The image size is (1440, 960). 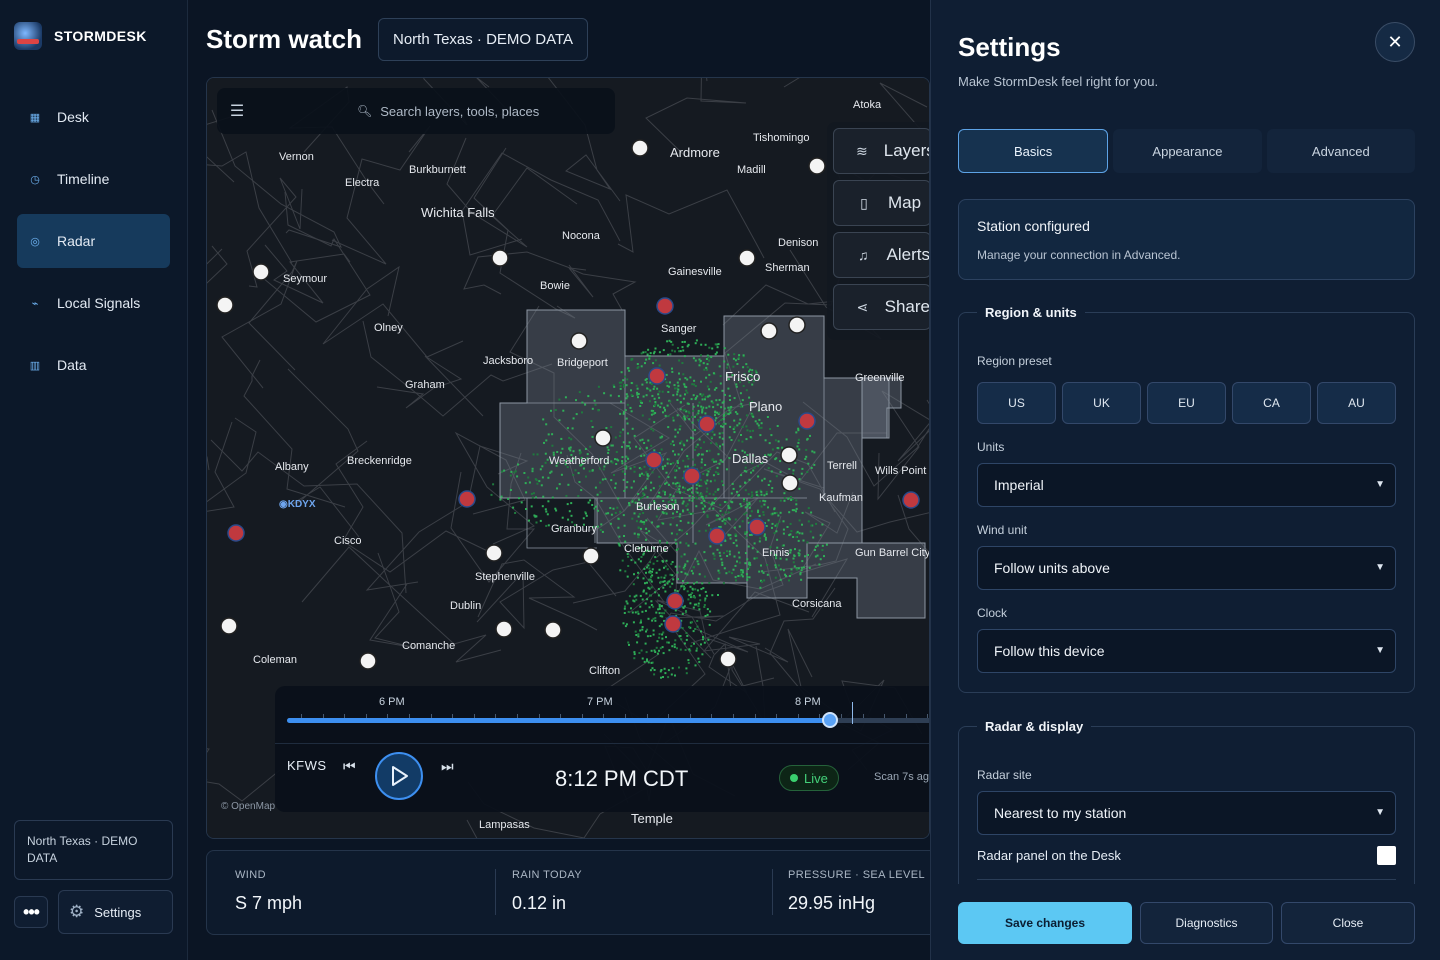 I want to click on close-button: Close, so click(x=1348, y=923).